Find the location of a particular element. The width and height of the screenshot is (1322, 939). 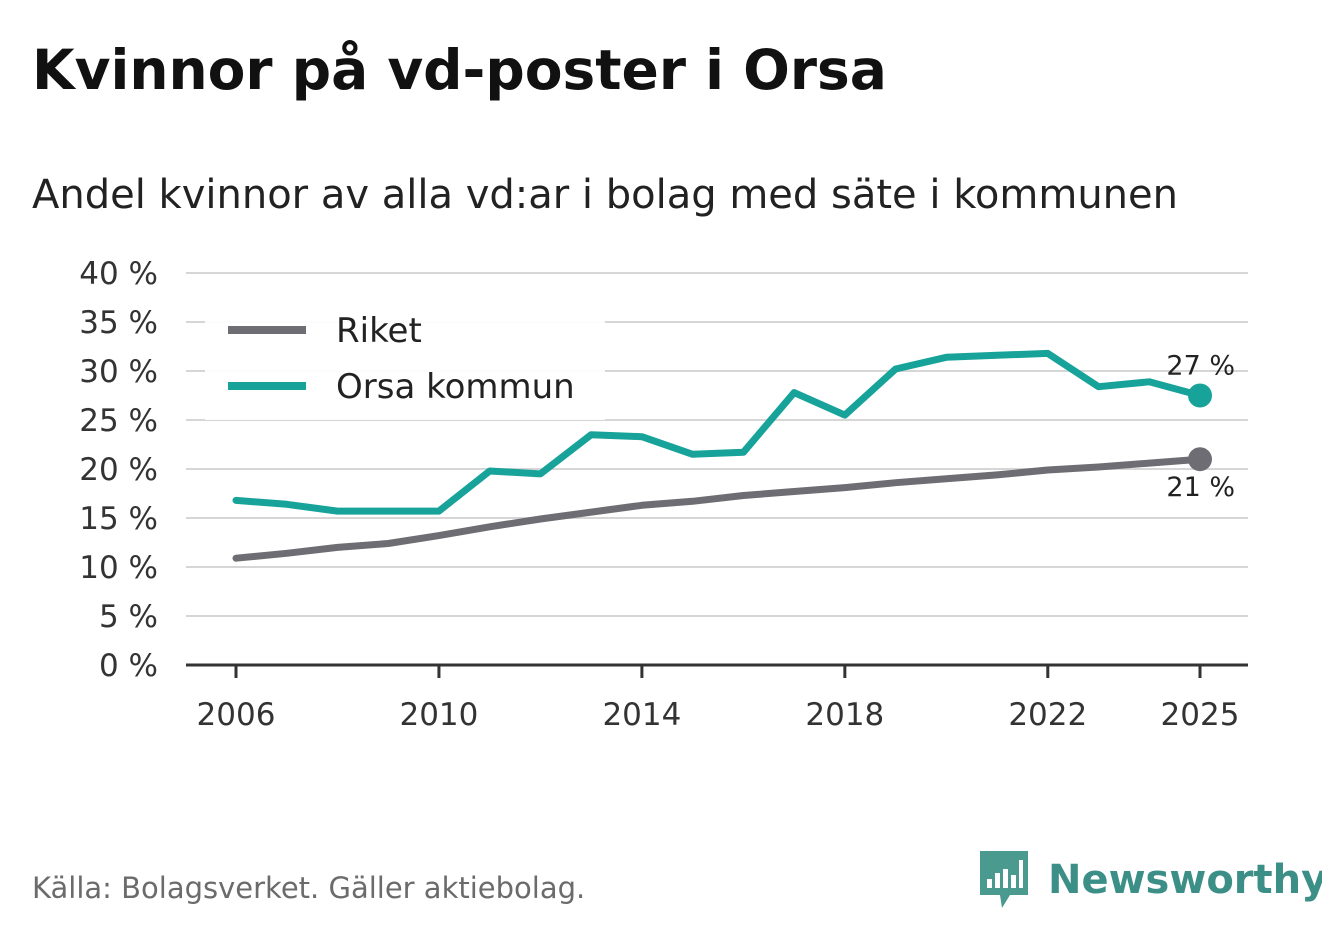

end-value-label: 21 % is located at coordinates (1200, 487).